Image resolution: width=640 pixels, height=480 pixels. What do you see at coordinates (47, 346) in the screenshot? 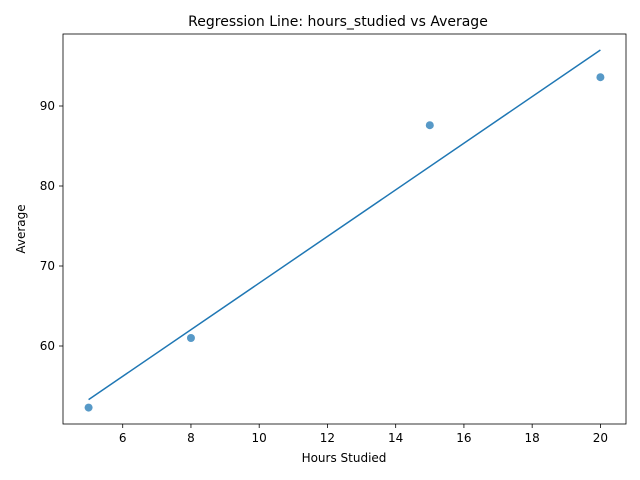
I see `y-tick-label: 60` at bounding box center [47, 346].